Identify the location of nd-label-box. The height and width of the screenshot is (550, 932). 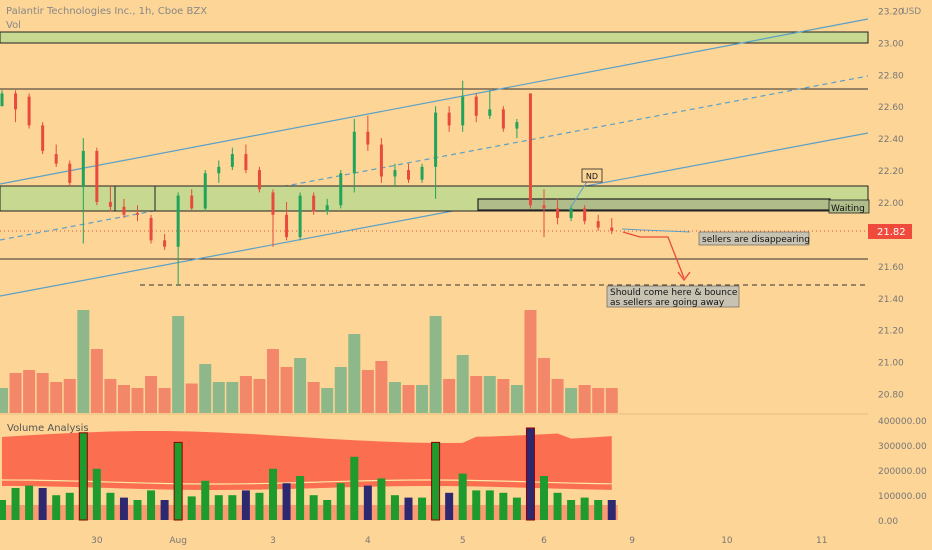
(592, 175).